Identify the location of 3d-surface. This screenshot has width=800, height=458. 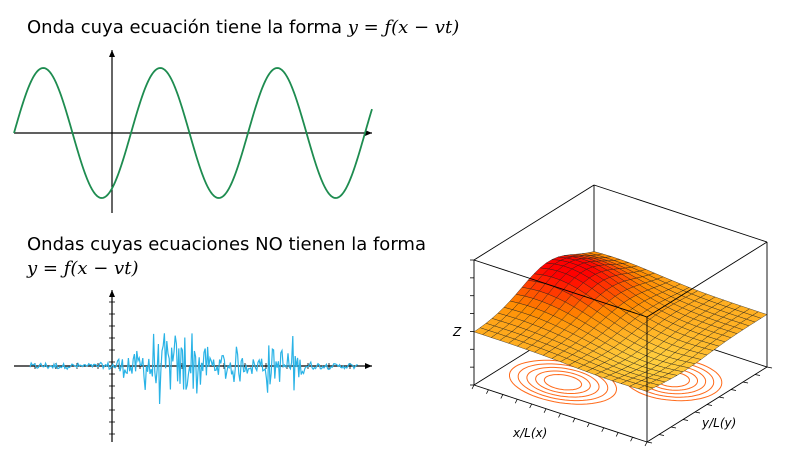
(620, 321).